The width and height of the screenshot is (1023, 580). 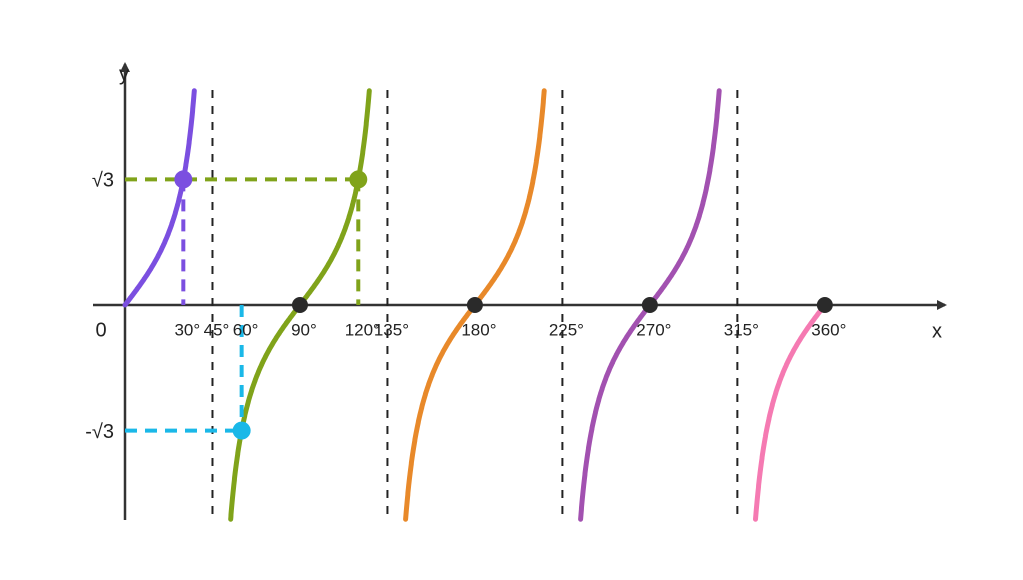 I want to click on y-tick-label: -√3, so click(x=99, y=432).